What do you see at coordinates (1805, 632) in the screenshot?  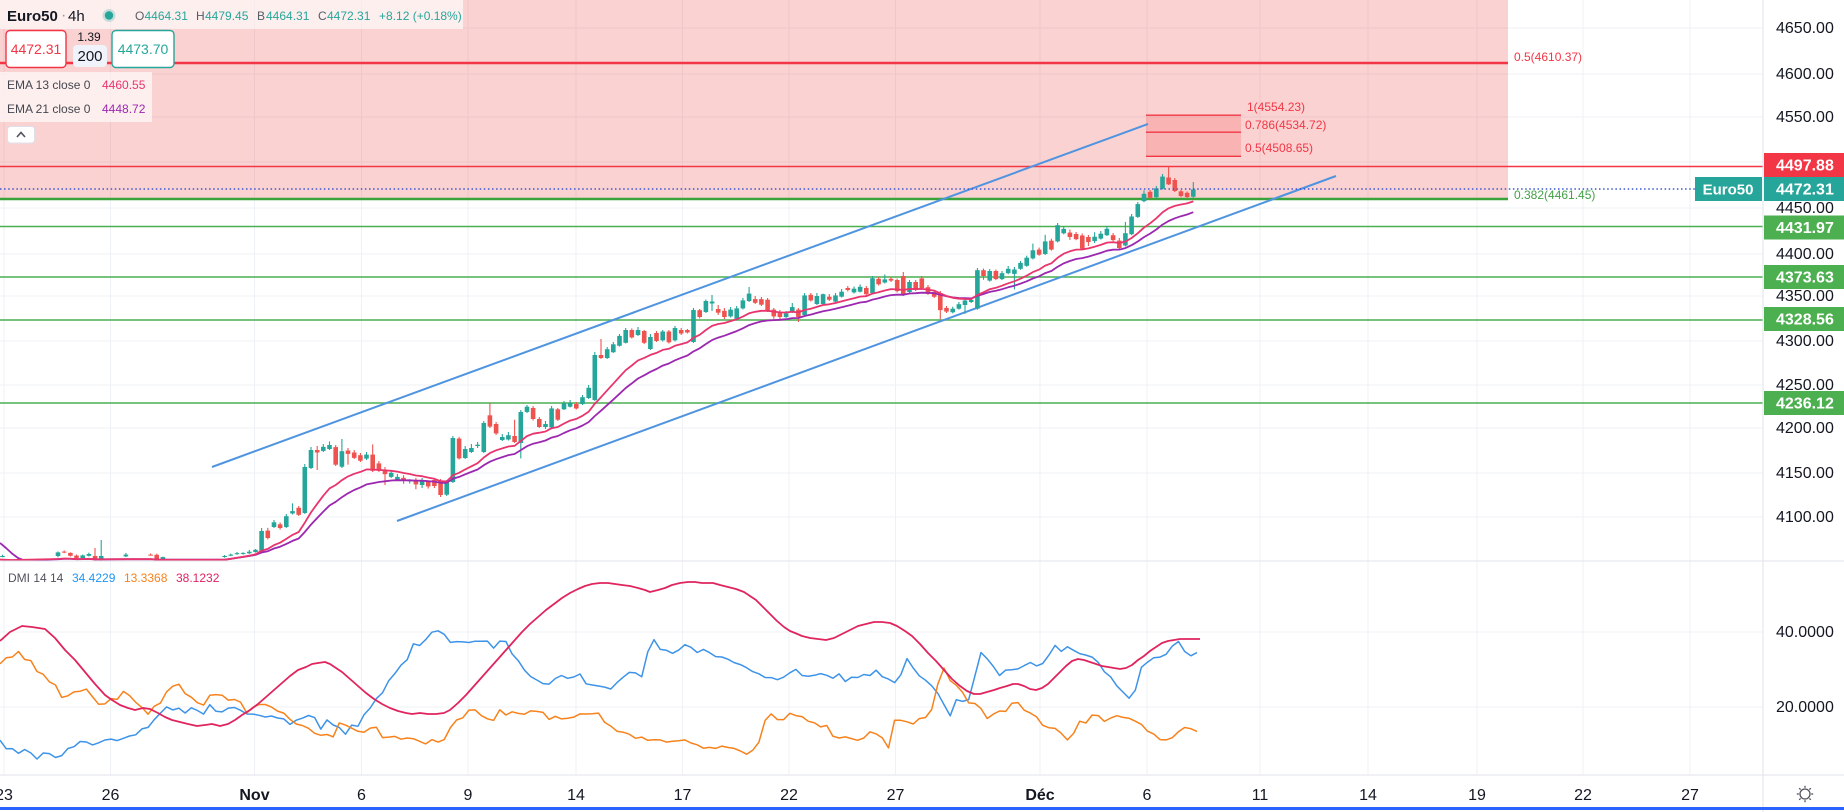 I see `svg-text: 40.0000` at bounding box center [1805, 632].